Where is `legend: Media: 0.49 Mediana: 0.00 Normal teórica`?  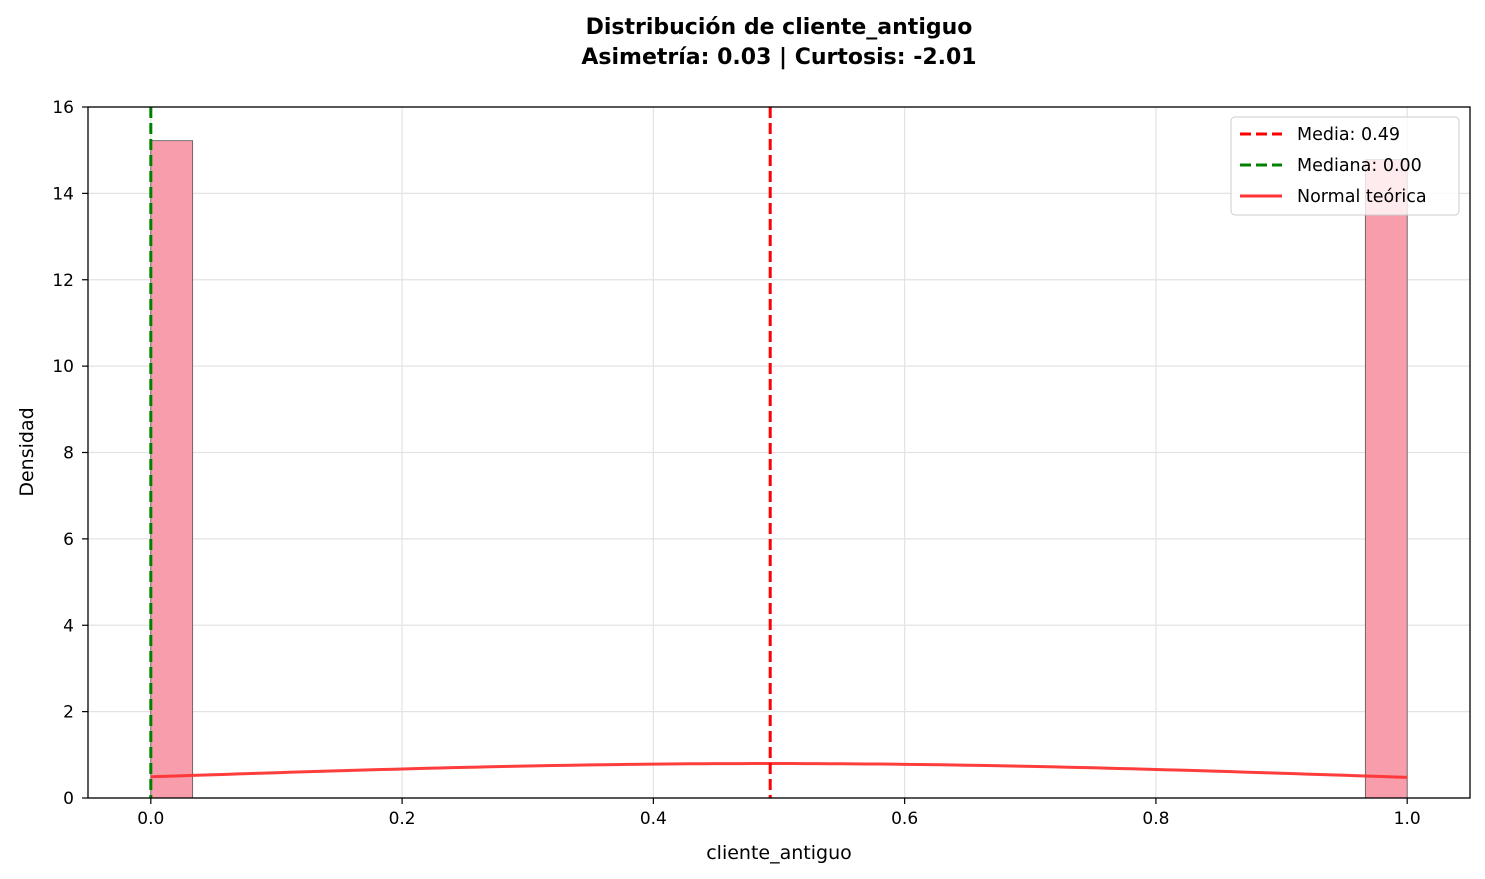 legend: Media: 0.49 Mediana: 0.00 Normal teórica is located at coordinates (1345, 166).